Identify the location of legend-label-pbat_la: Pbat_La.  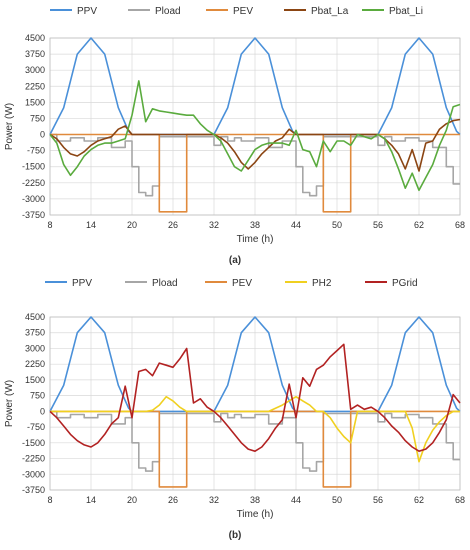
(330, 11).